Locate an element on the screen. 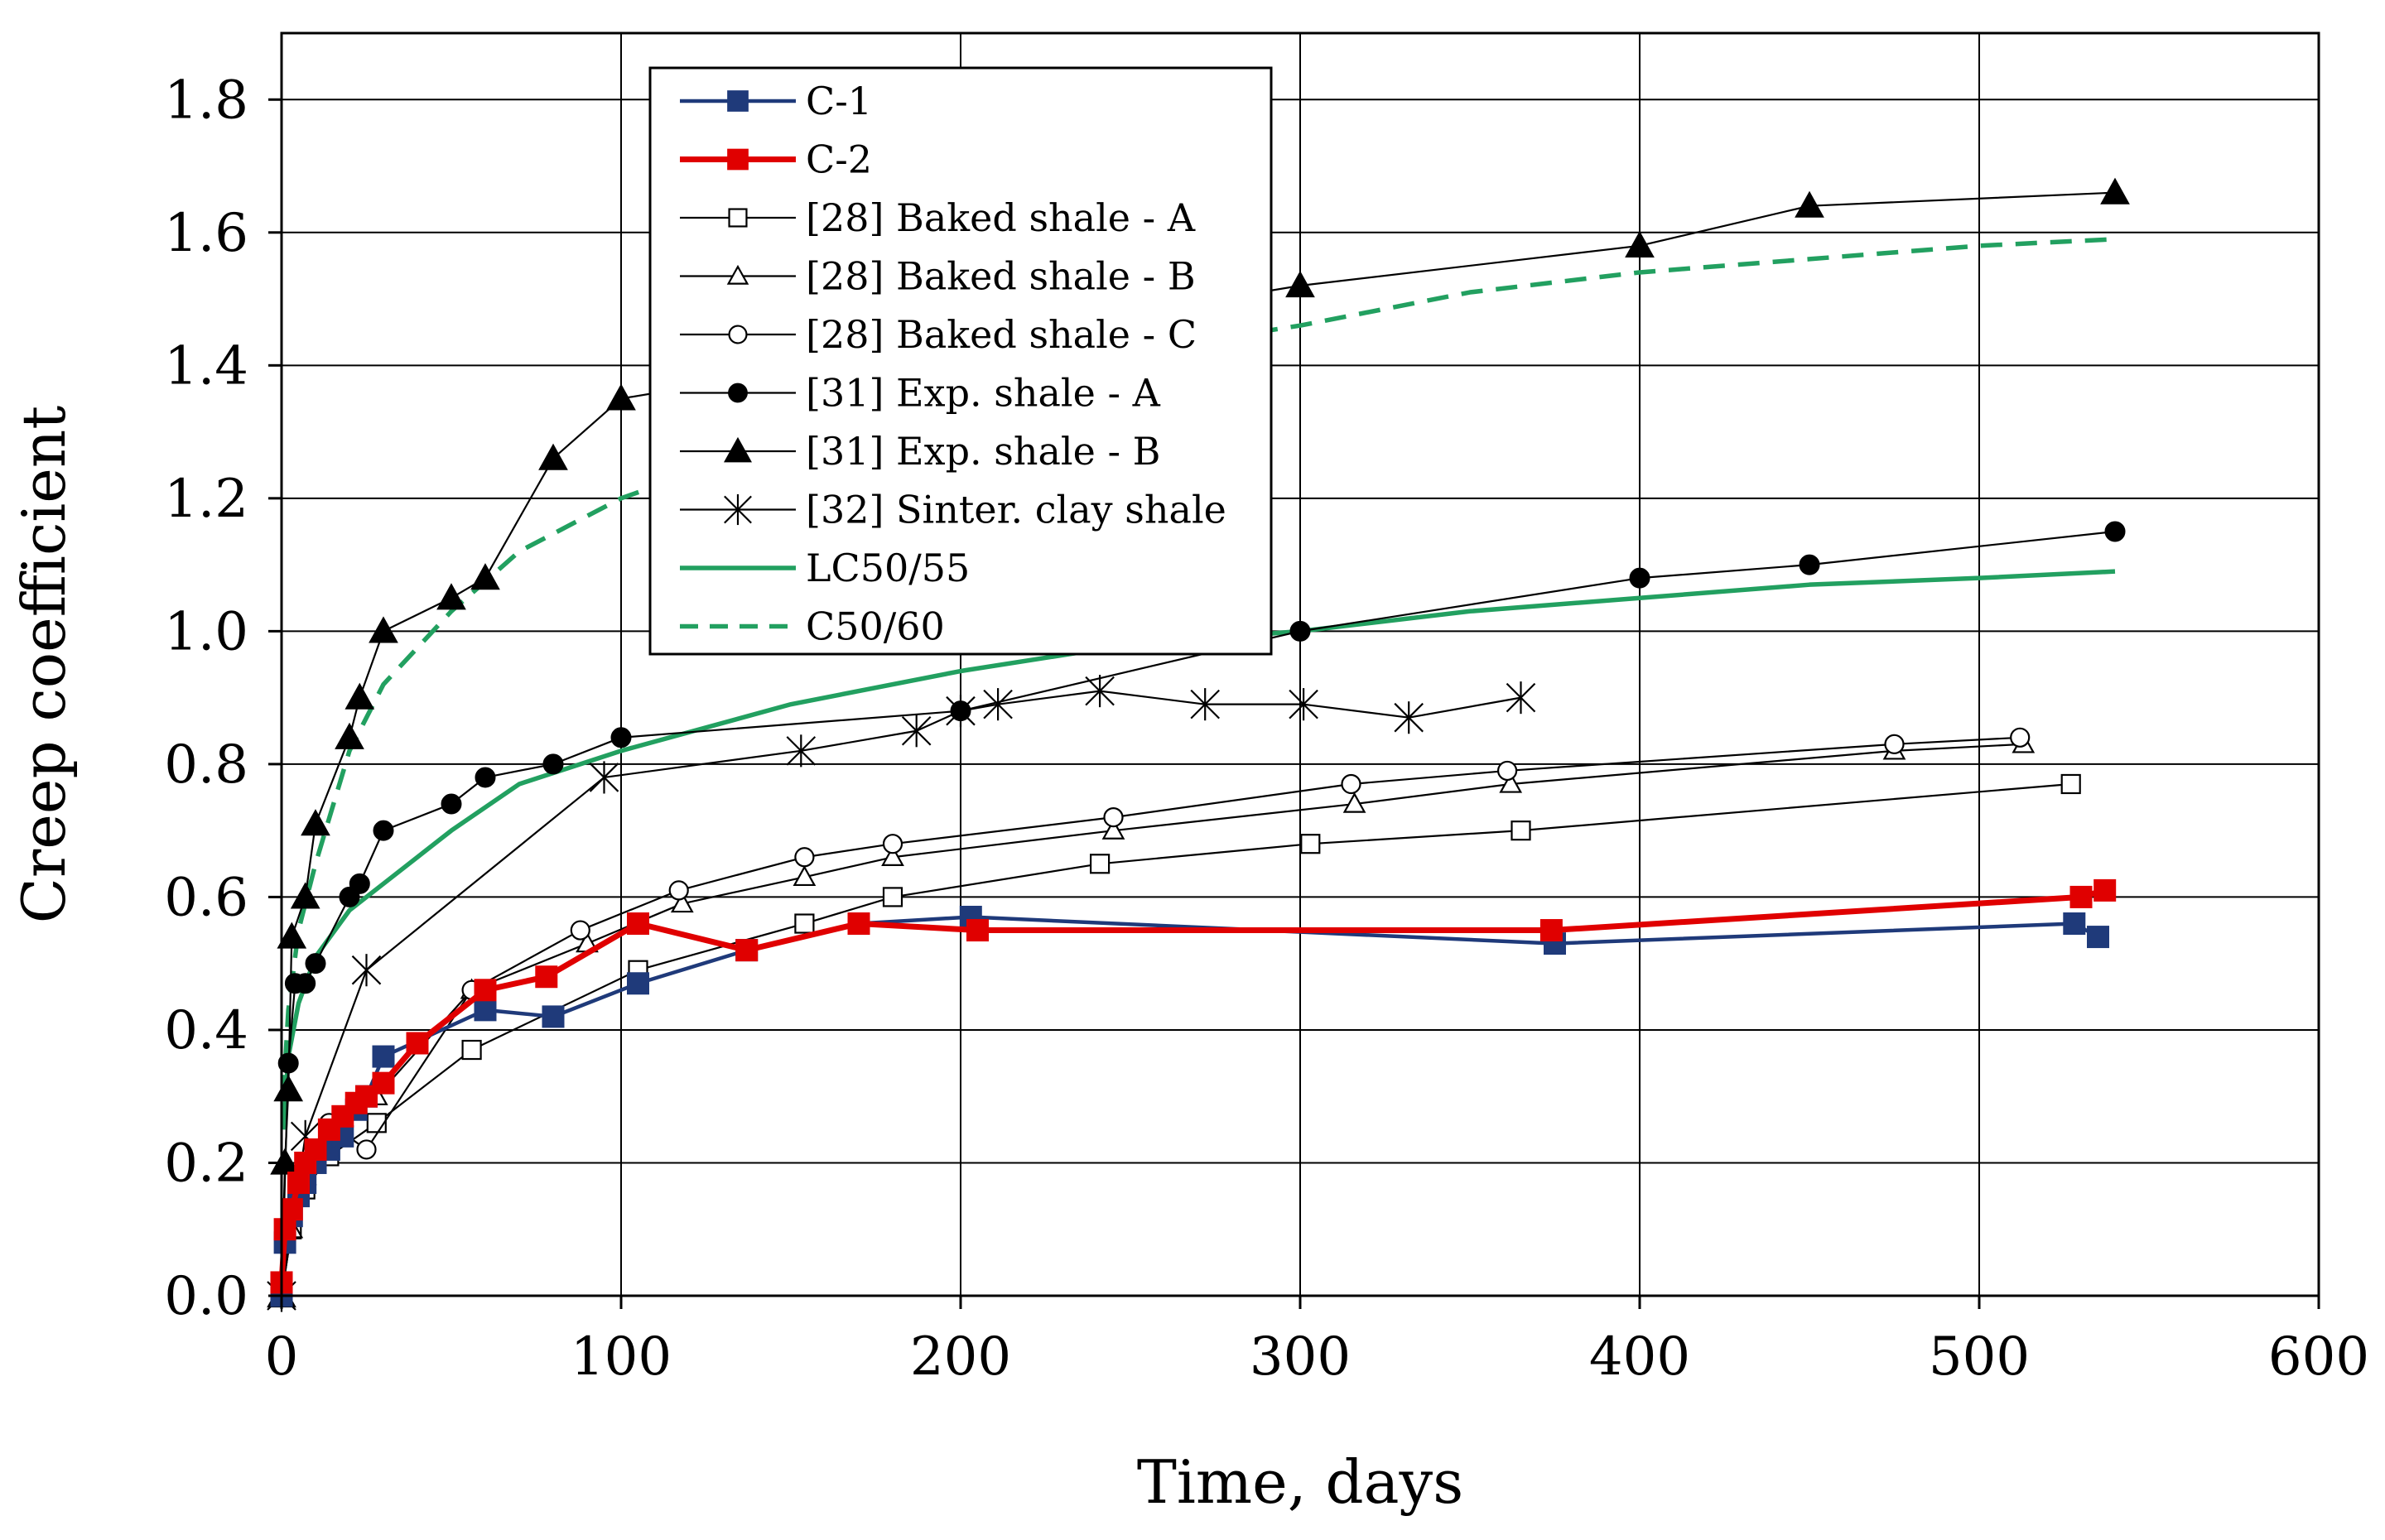 This screenshot has width=2385, height=1540. y-tick-label: 1.0 is located at coordinates (206, 632).